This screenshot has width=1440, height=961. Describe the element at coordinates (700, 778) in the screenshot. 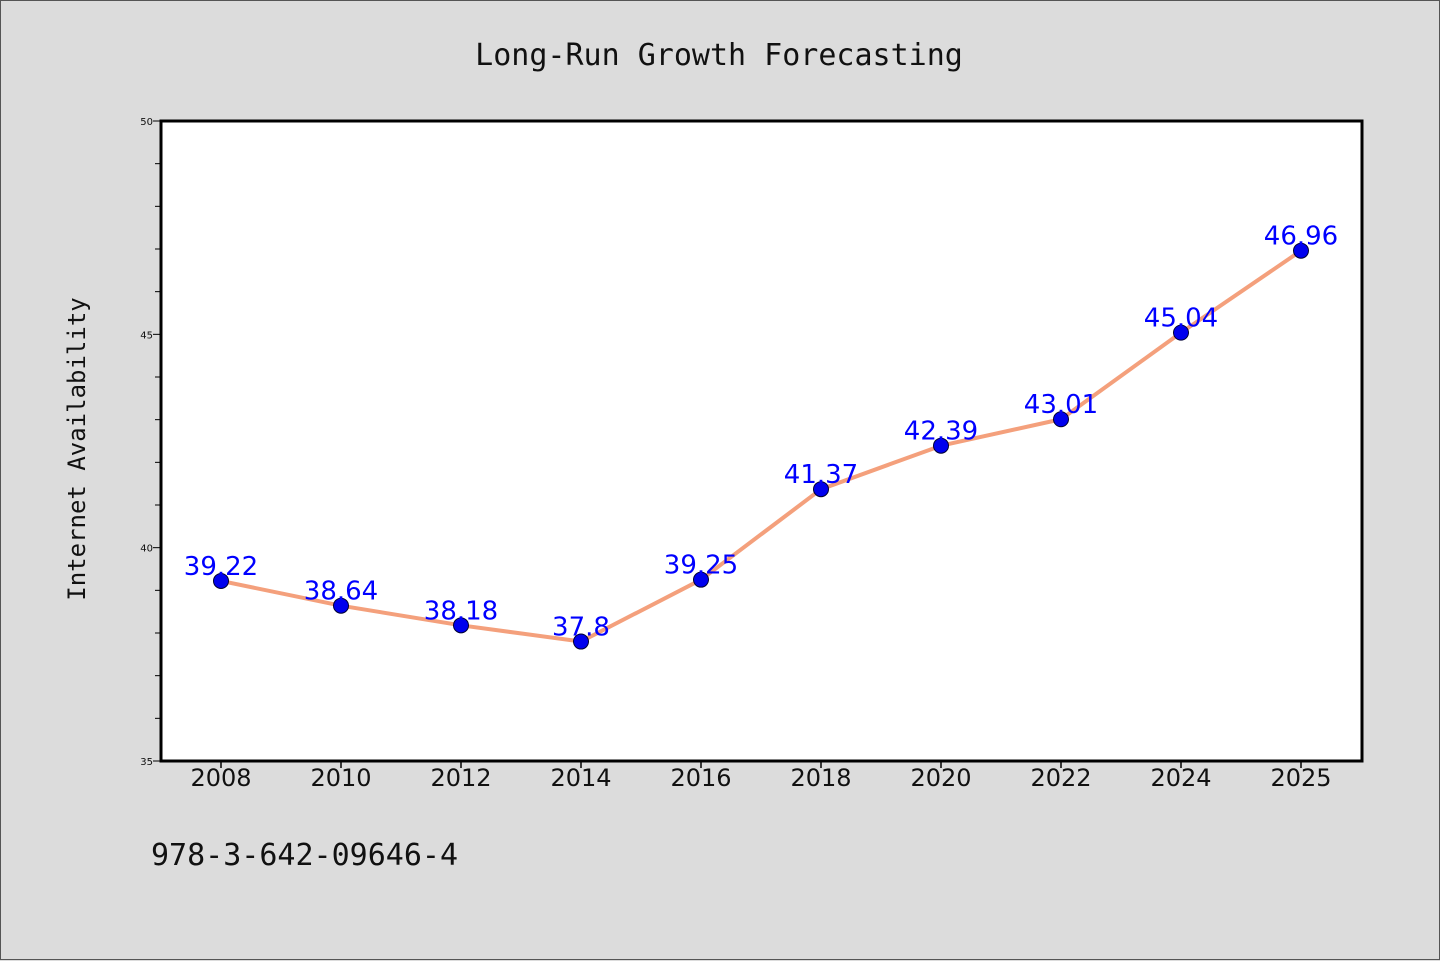

I see `x-tick-label: 2016` at that location.